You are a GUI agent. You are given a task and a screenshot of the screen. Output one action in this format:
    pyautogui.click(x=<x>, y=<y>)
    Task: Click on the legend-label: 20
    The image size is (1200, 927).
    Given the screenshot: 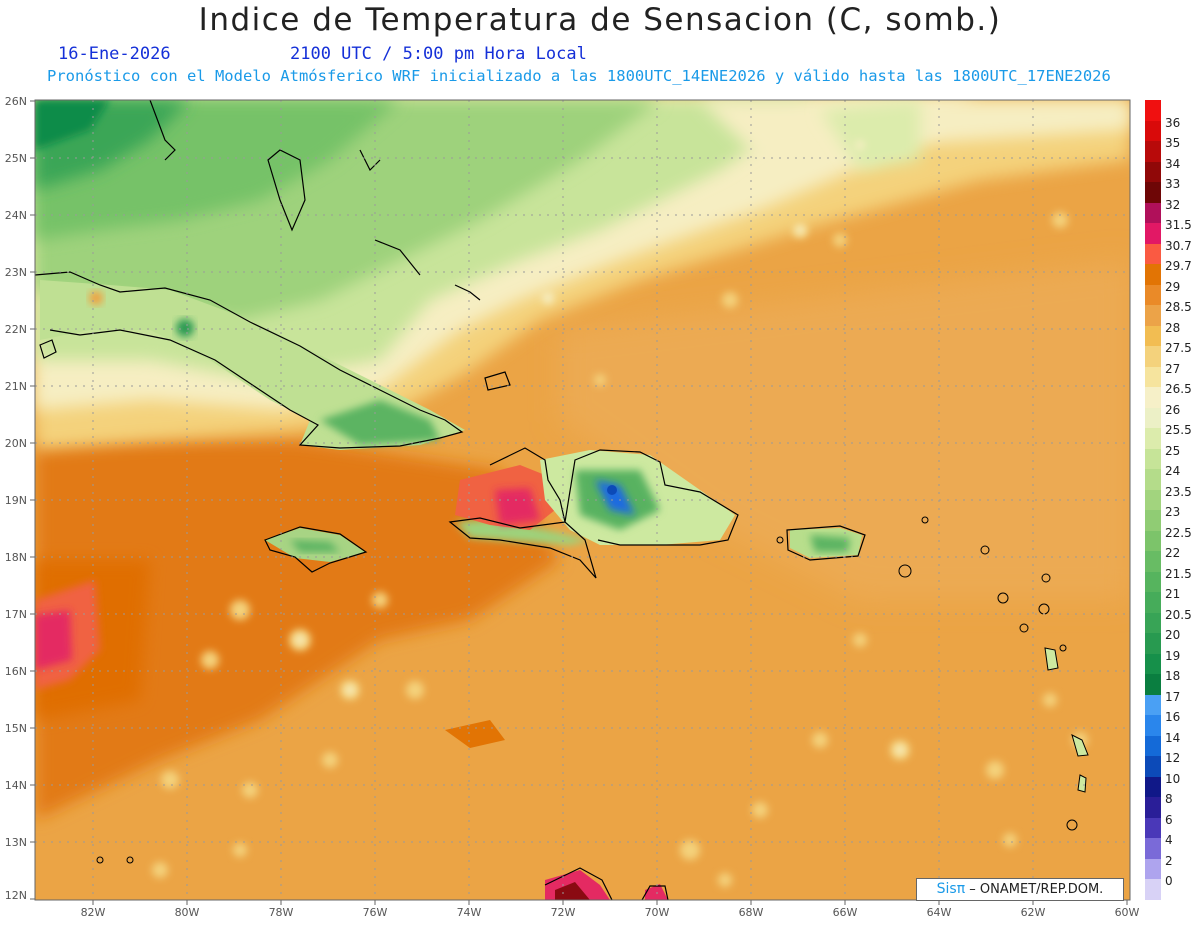 What is the action you would take?
    pyautogui.click(x=1173, y=635)
    